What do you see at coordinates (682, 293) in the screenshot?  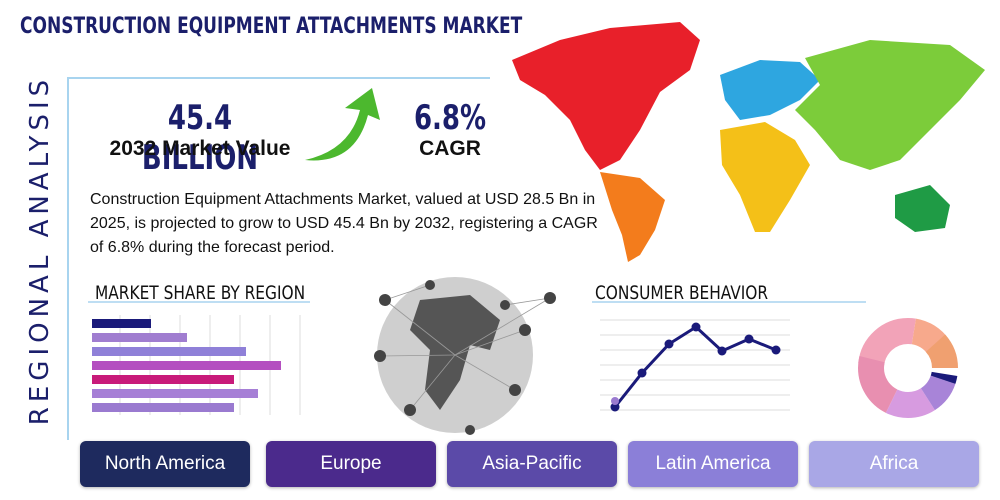 I see `section-title: CONSUMER BEHAVIOR` at bounding box center [682, 293].